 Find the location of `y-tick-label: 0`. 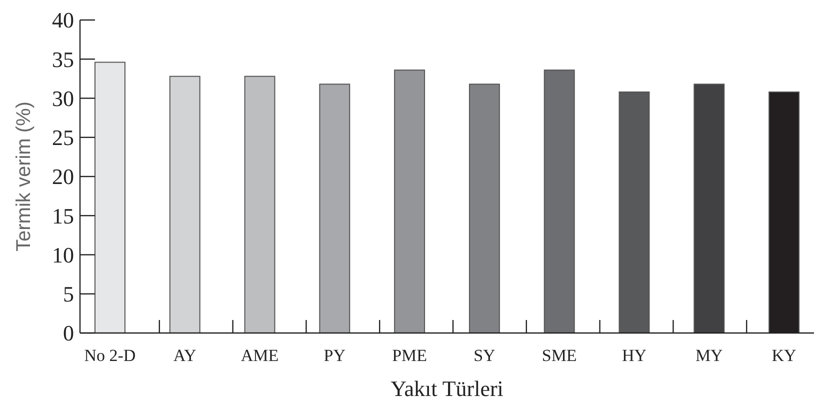

y-tick-label: 0 is located at coordinates (68, 333).